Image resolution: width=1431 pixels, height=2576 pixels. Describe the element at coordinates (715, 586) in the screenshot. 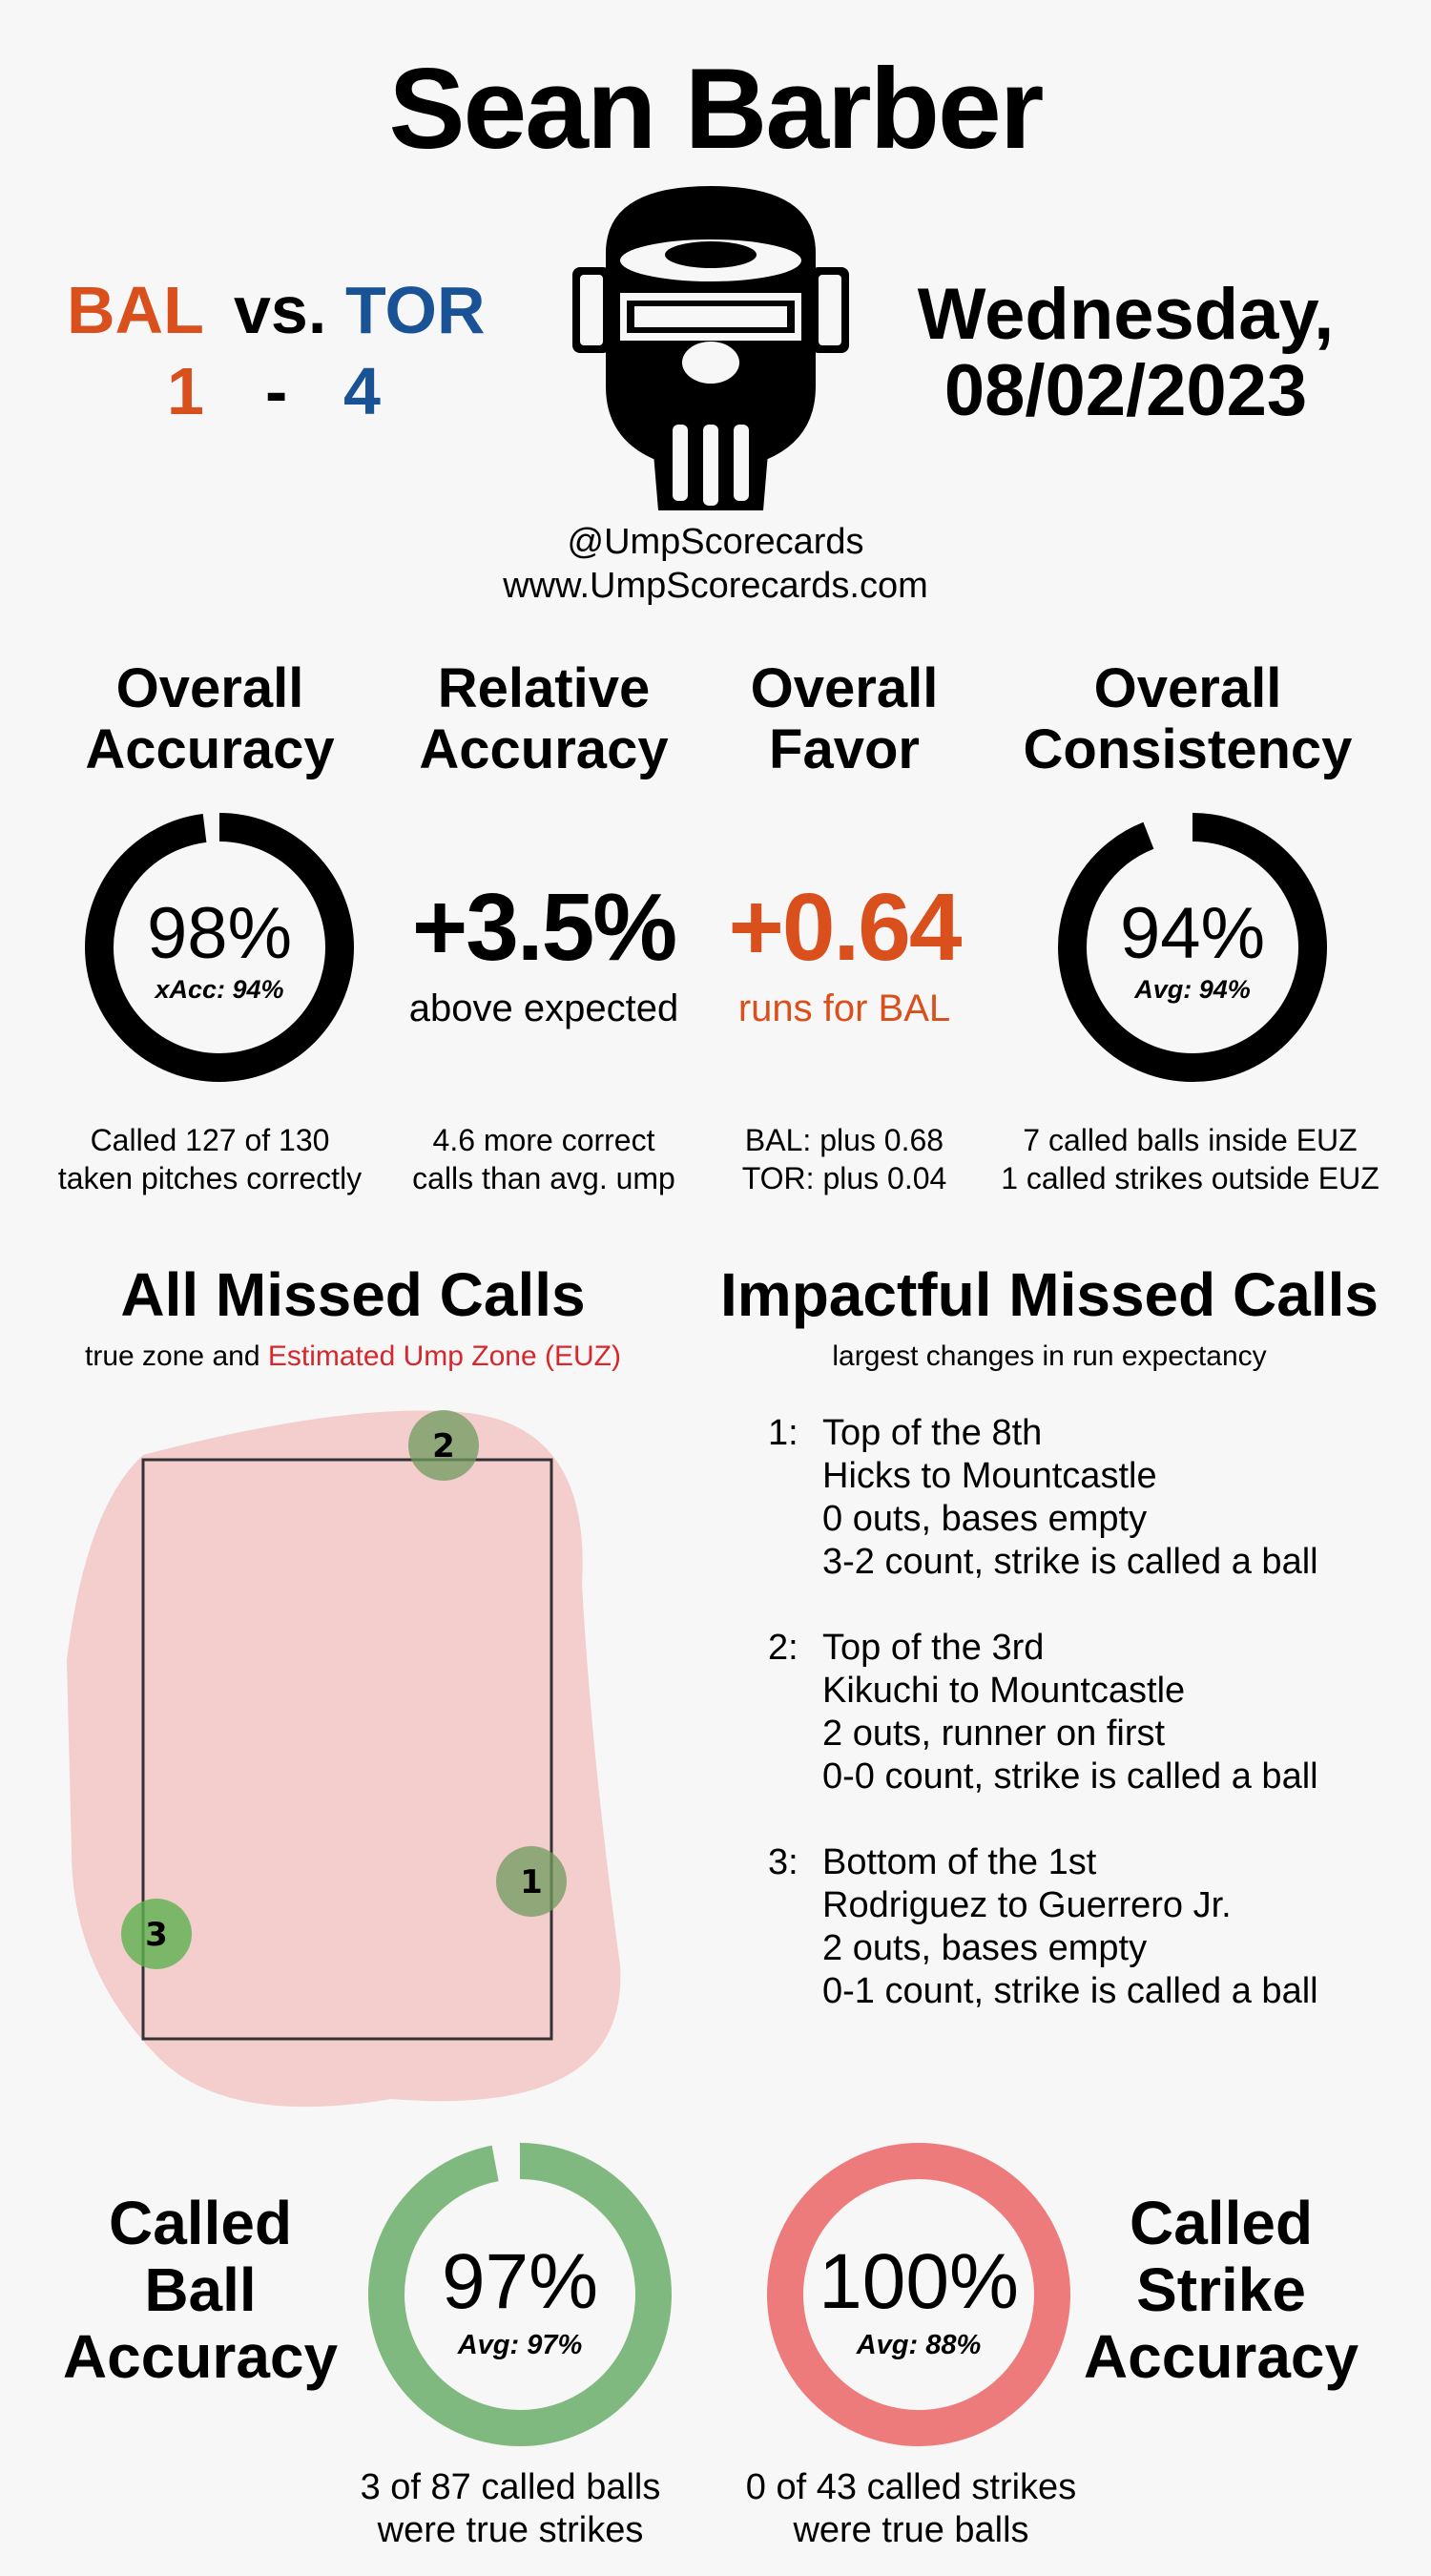

I see `website-url: www.UmpScorecards.com` at that location.